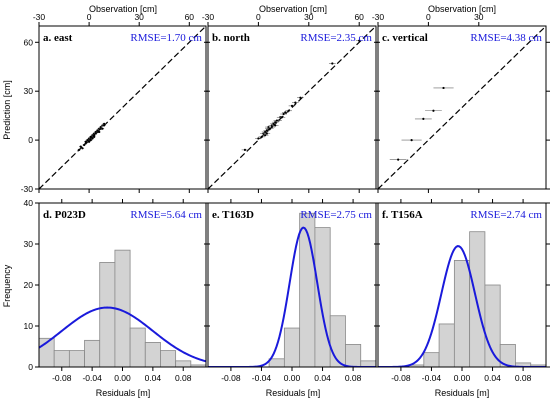  Describe the element at coordinates (7, 285) in the screenshot. I see `bottom-ylabel: Frequency` at that location.